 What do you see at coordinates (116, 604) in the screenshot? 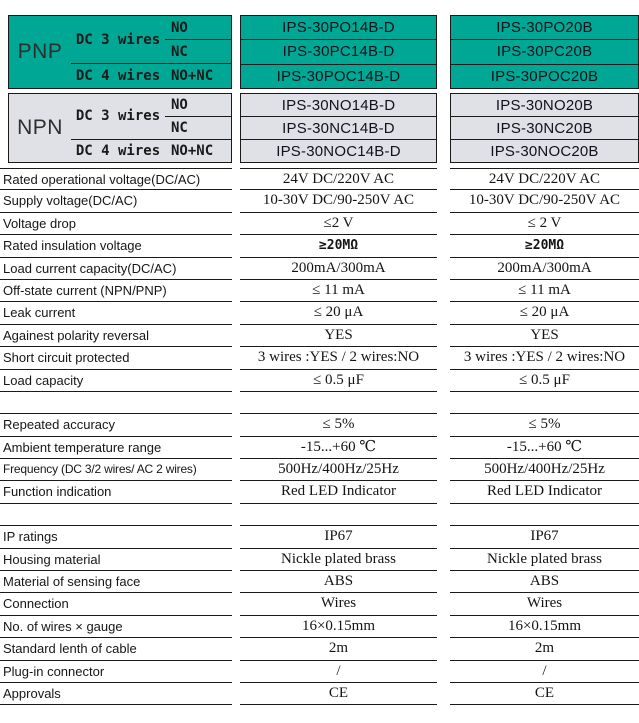
I see `spec-label: Connection` at bounding box center [116, 604].